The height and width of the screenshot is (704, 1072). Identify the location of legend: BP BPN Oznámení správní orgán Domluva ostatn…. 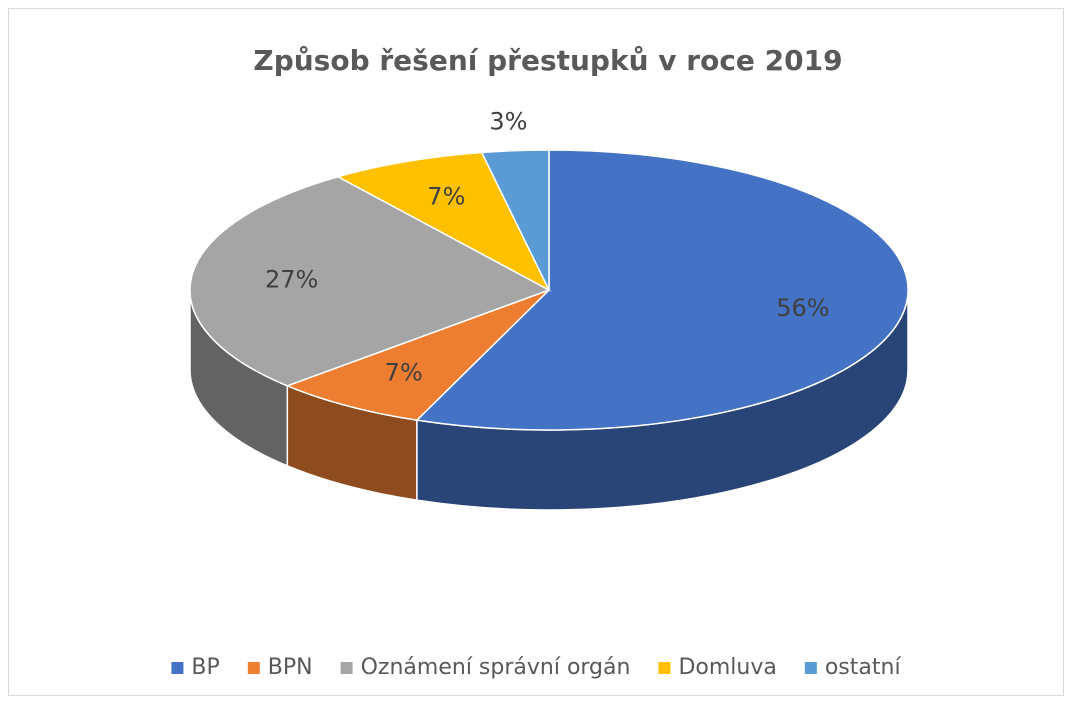
(536, 667).